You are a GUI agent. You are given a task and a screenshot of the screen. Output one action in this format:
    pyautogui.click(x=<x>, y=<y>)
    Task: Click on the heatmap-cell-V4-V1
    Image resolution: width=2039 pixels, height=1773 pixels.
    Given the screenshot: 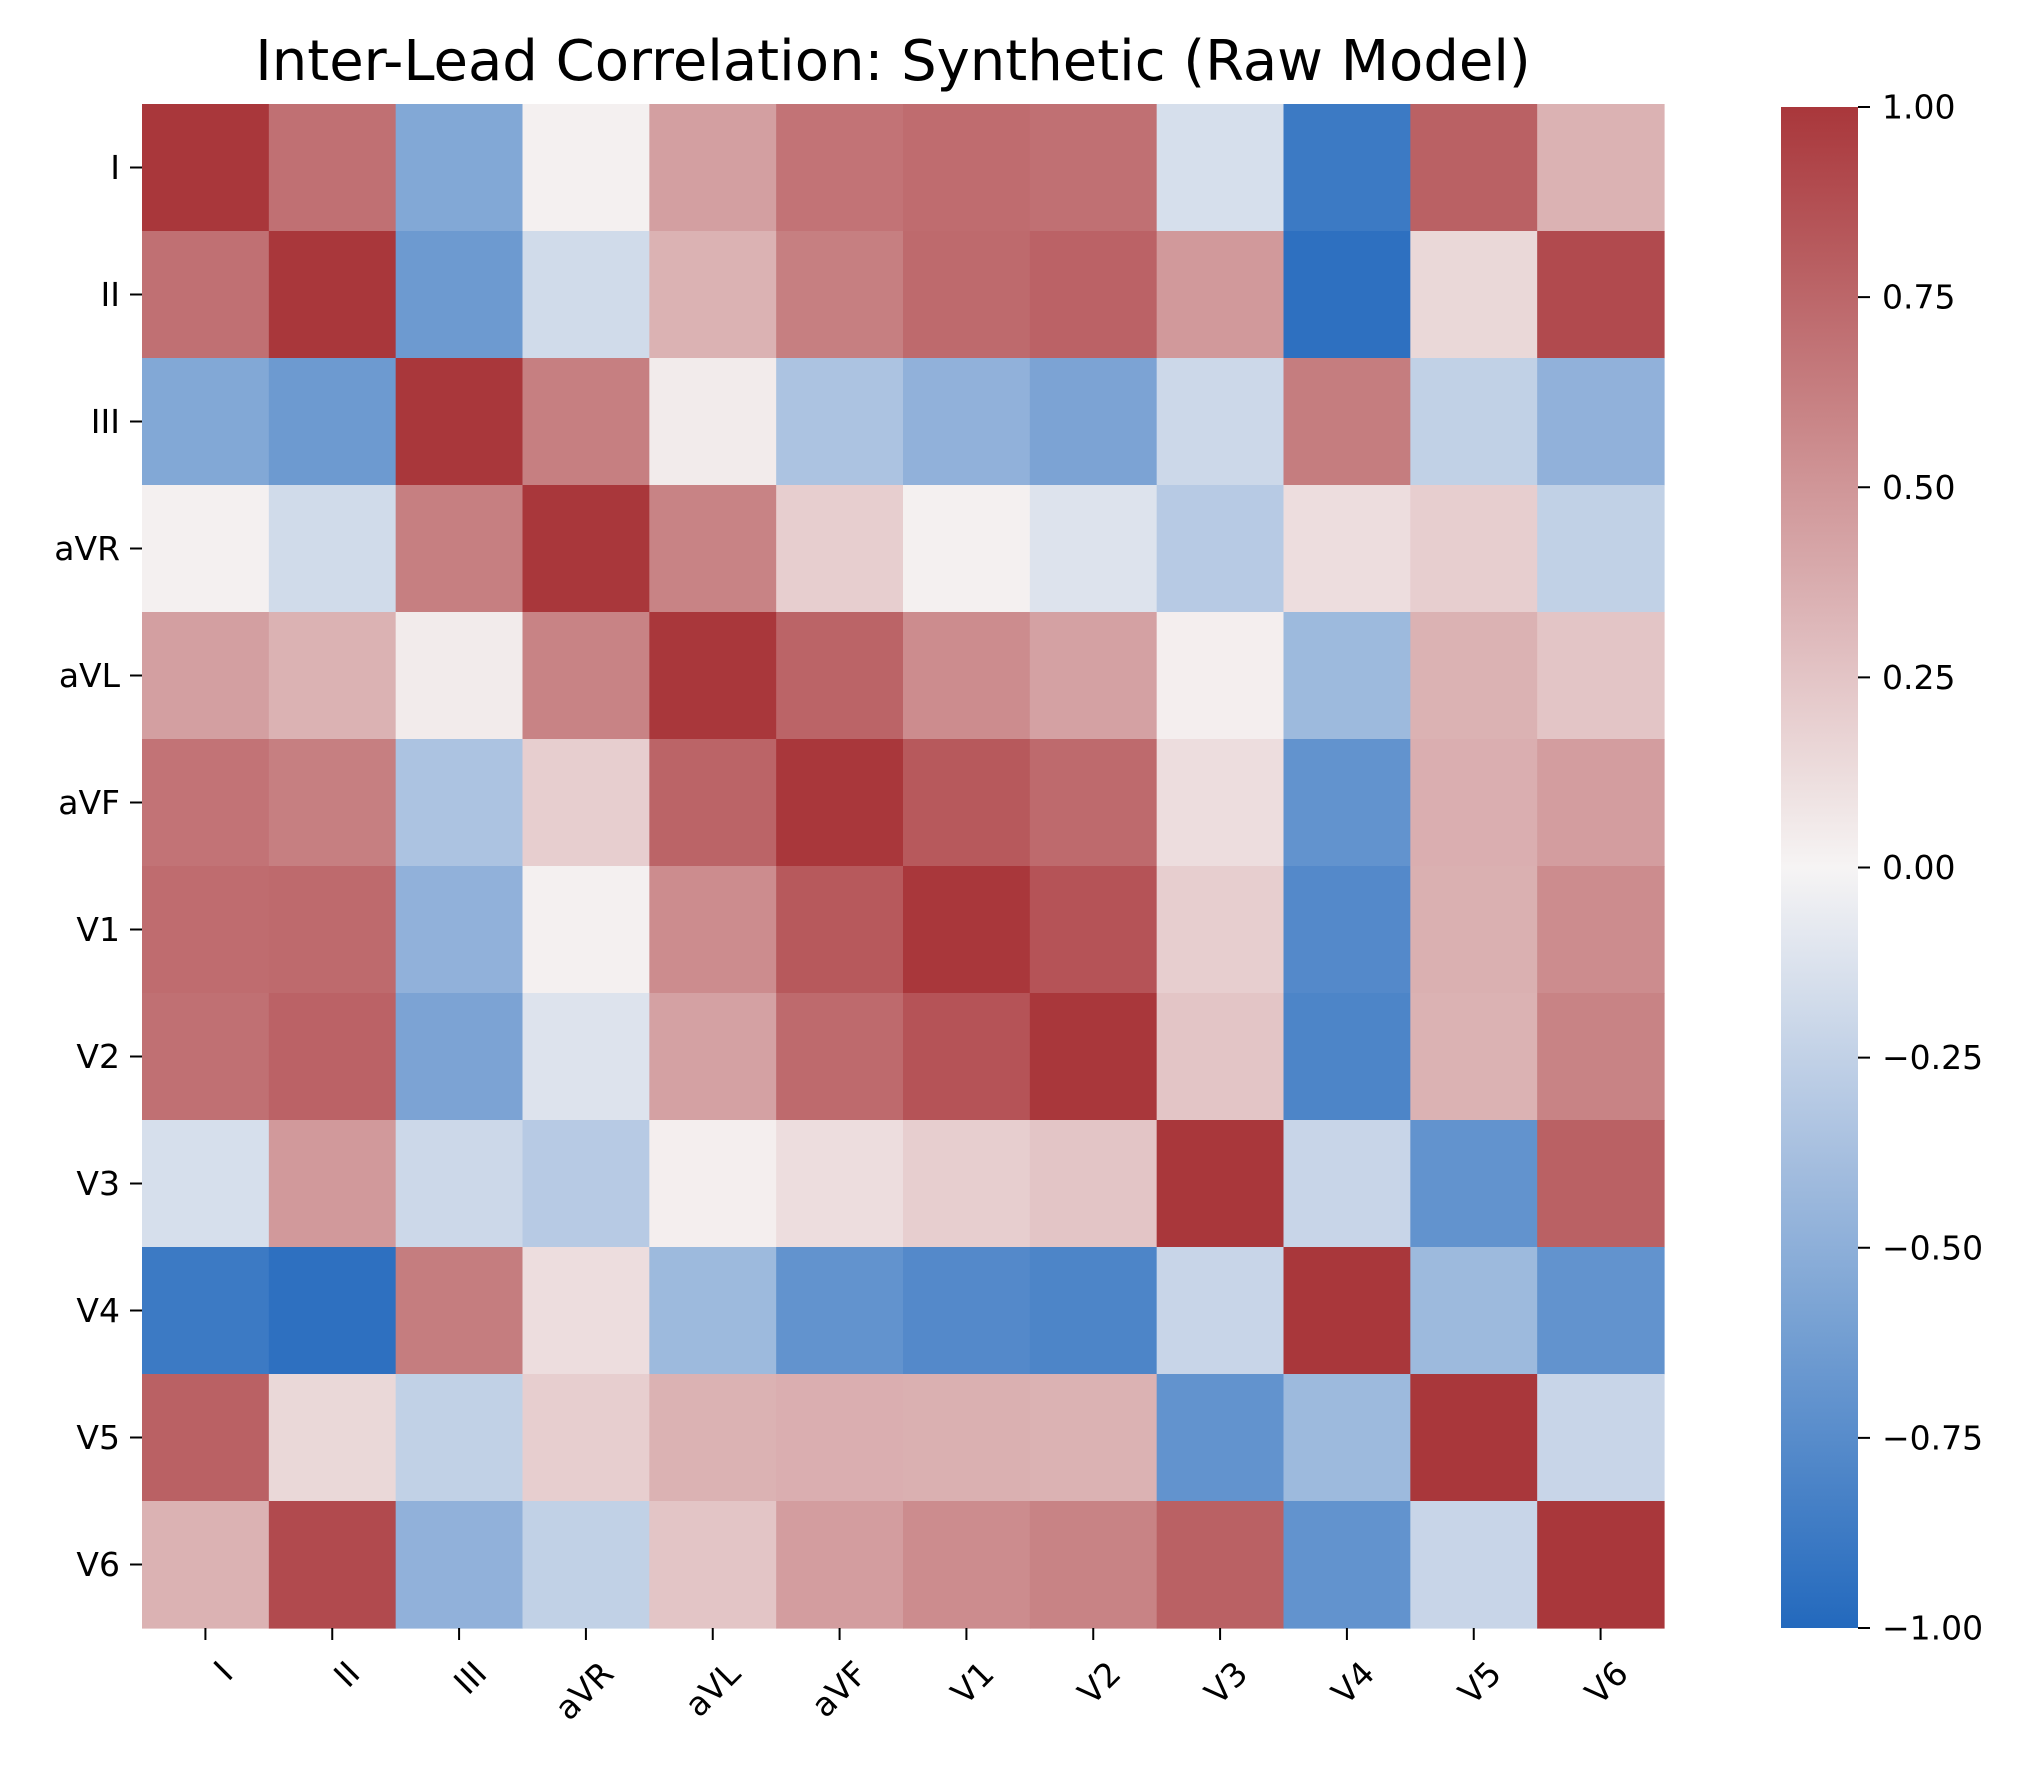 What is the action you would take?
    pyautogui.click(x=967, y=1311)
    